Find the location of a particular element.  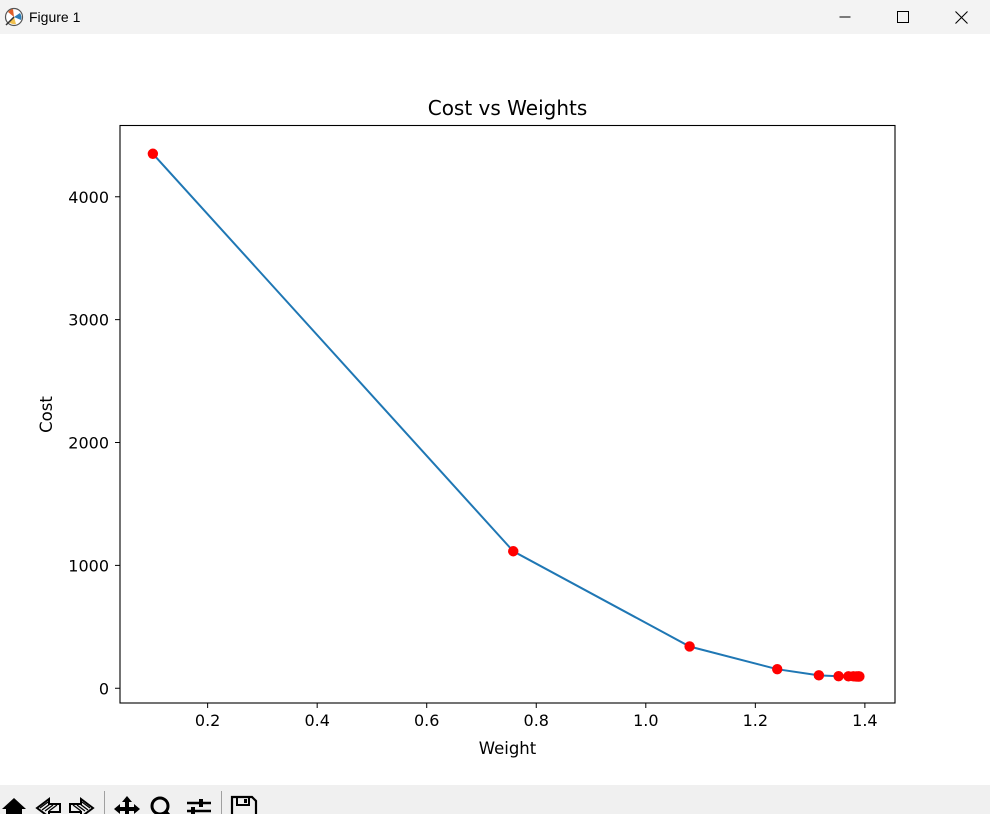

y-axis: 0 1000 2000 3000 4000 is located at coordinates (94, 443).